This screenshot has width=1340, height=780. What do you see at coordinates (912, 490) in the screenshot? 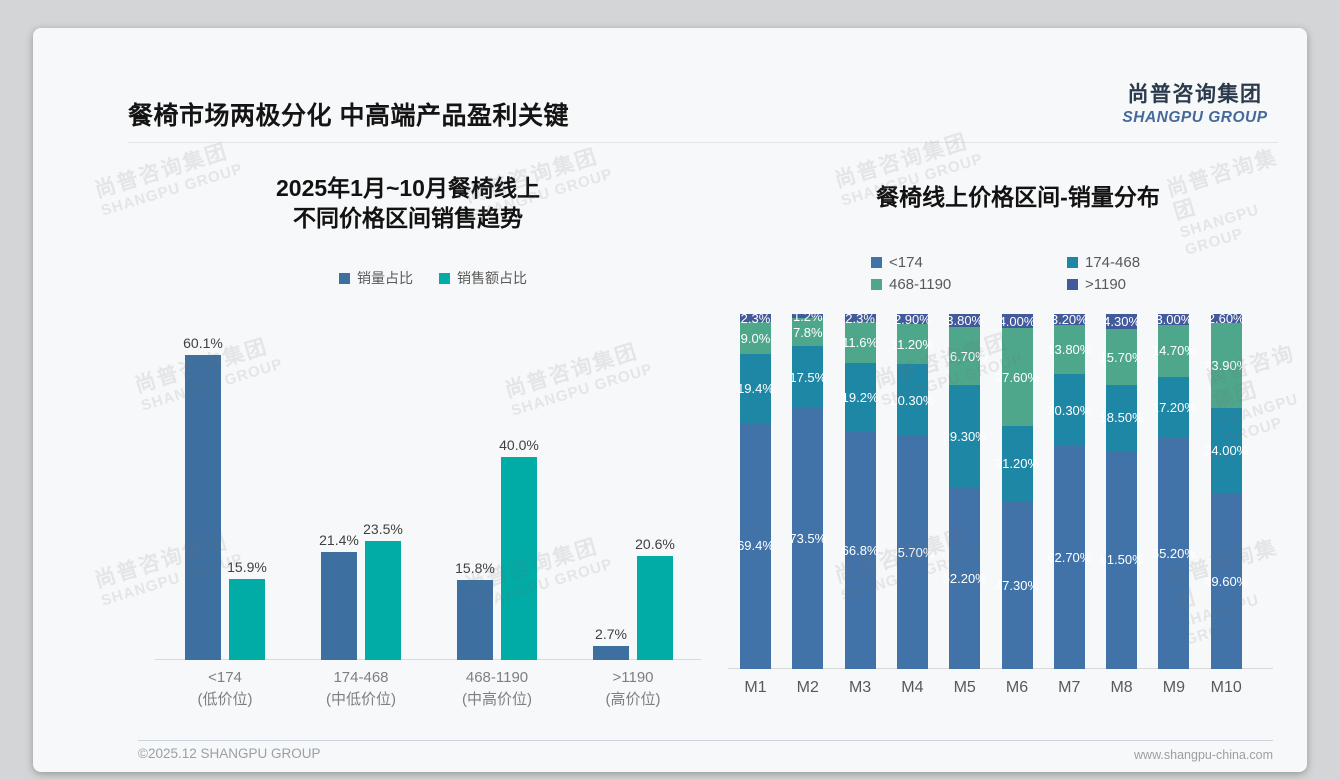
I see `stacked-bar-M4: 65.70% 20.30% 11.20% 2.90%` at bounding box center [912, 490].